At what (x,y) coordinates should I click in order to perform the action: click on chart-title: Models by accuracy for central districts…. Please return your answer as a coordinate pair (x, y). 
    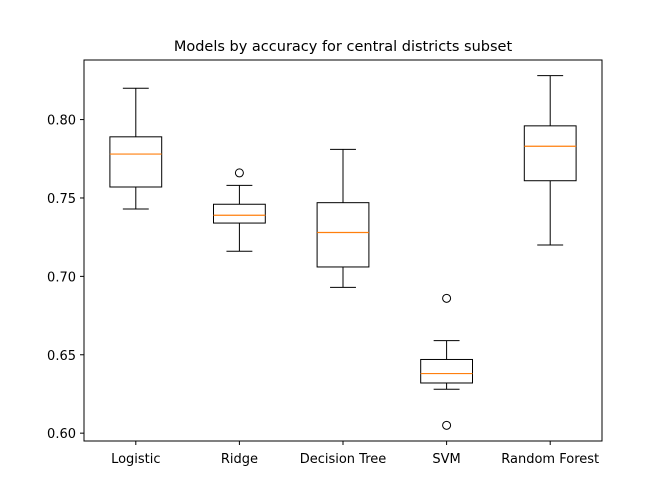
    Looking at the image, I should click on (343, 47).